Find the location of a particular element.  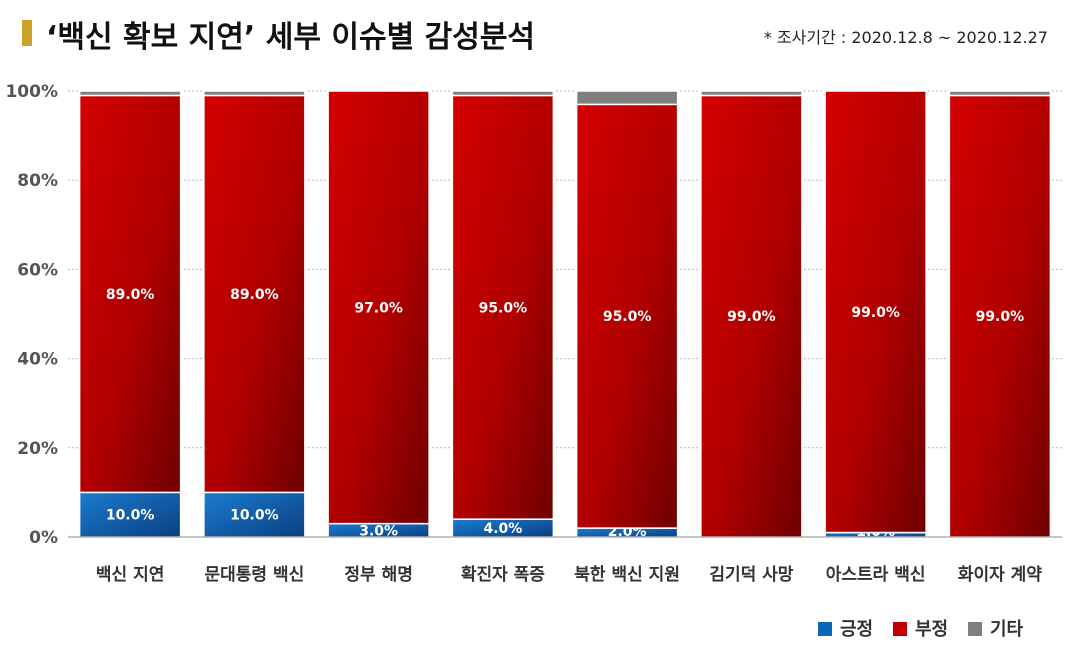

category-label: 문대통령 백신 is located at coordinates (254, 574).